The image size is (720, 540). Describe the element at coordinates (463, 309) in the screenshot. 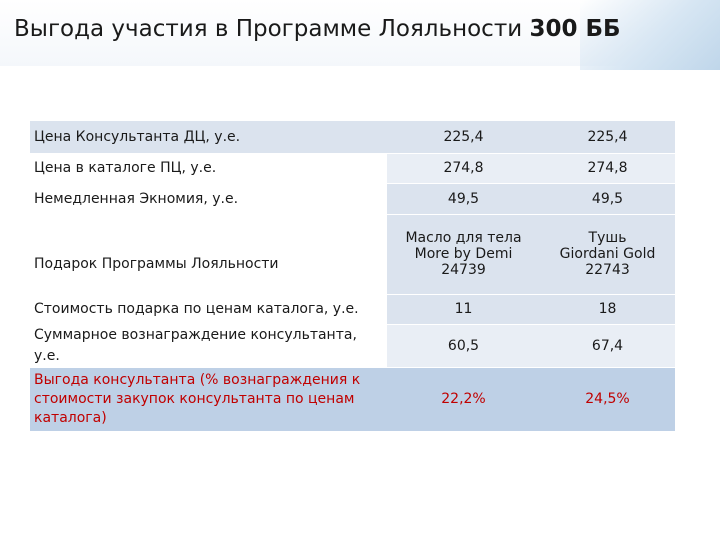

I see `row-value-1: 11` at that location.